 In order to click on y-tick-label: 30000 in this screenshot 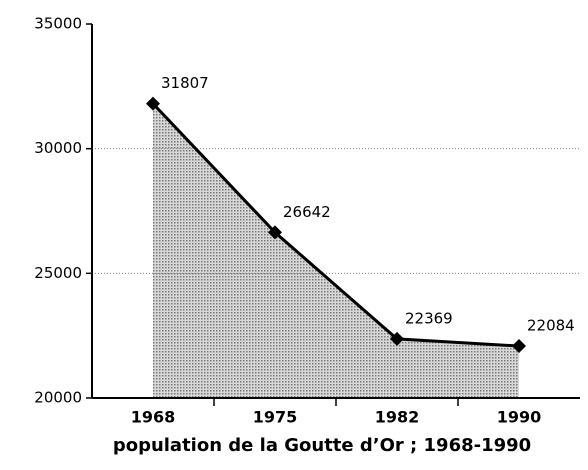, I will do `click(58, 148)`.